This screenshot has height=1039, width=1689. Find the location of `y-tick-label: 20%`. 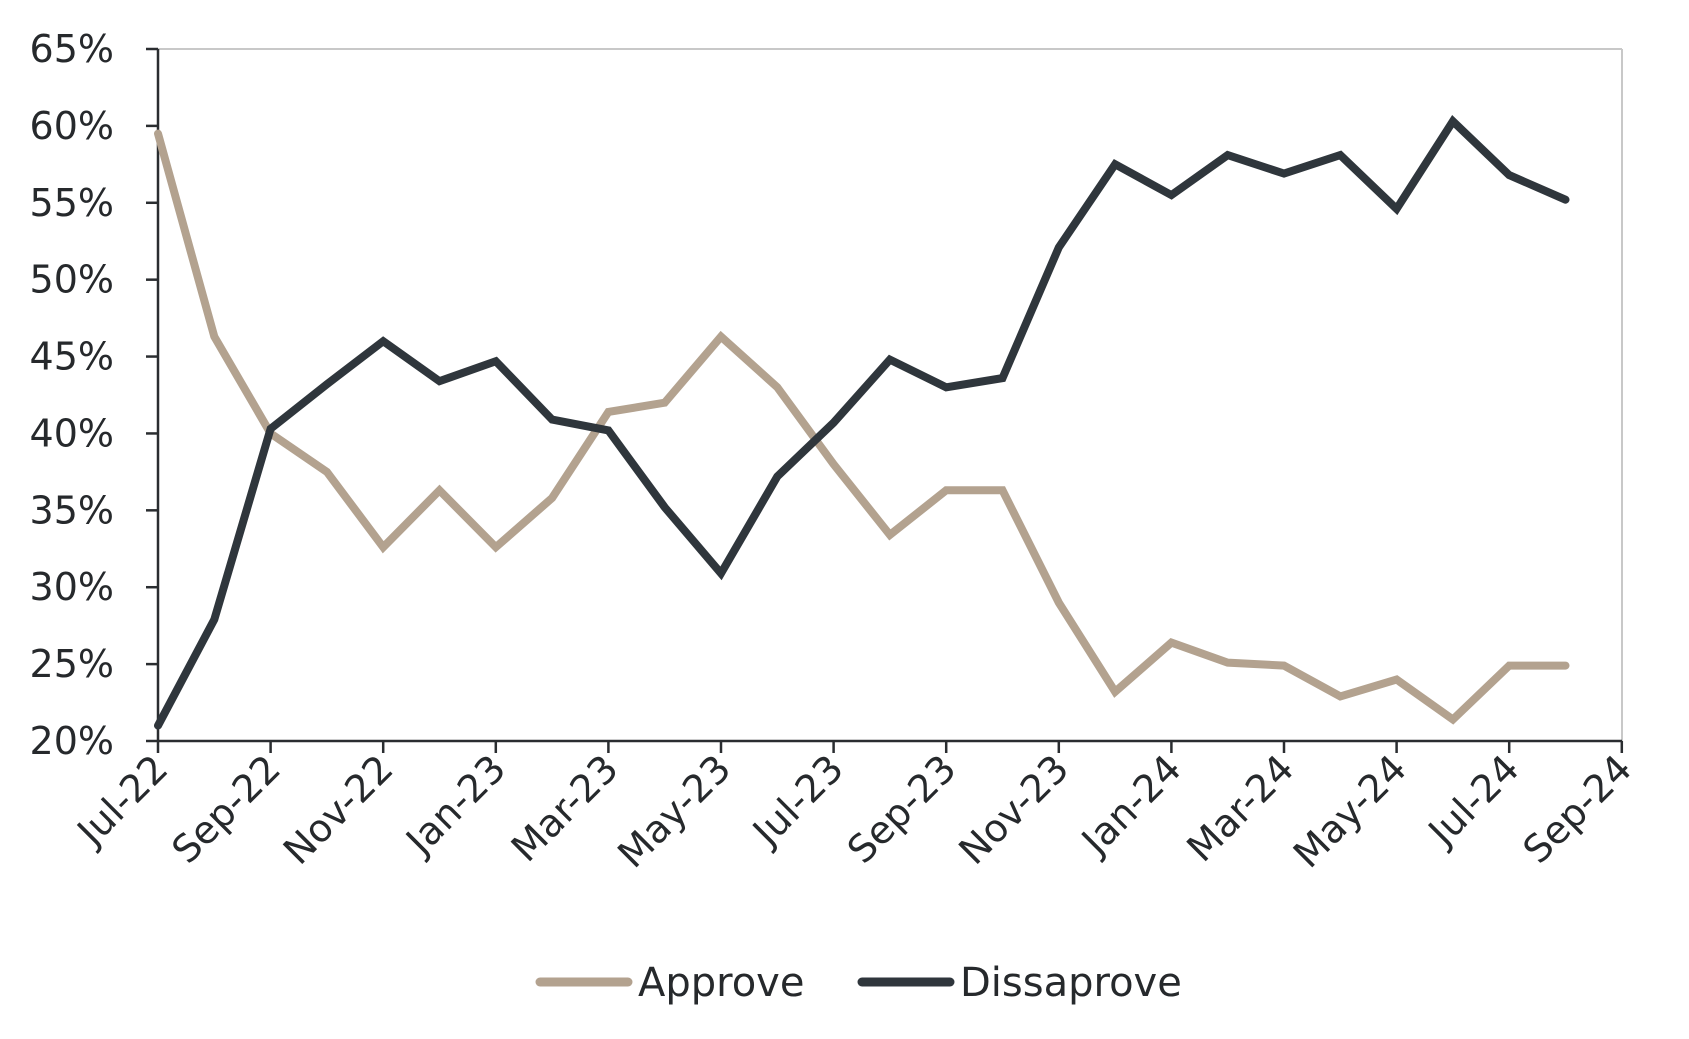

y-tick-label: 20% is located at coordinates (72, 741).